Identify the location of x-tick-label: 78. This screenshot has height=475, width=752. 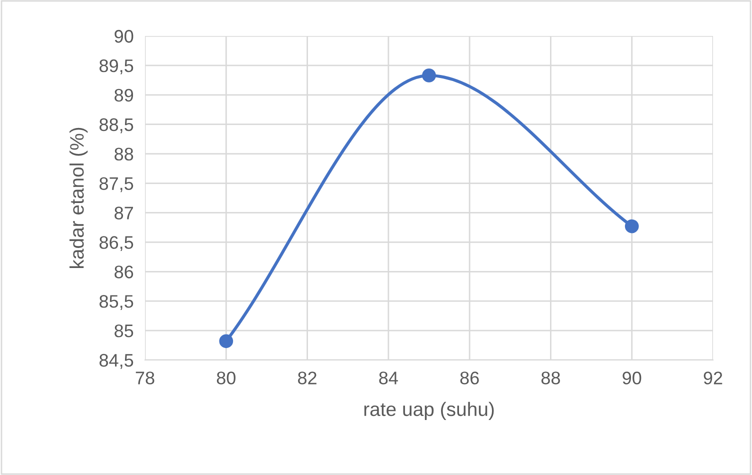
(145, 378).